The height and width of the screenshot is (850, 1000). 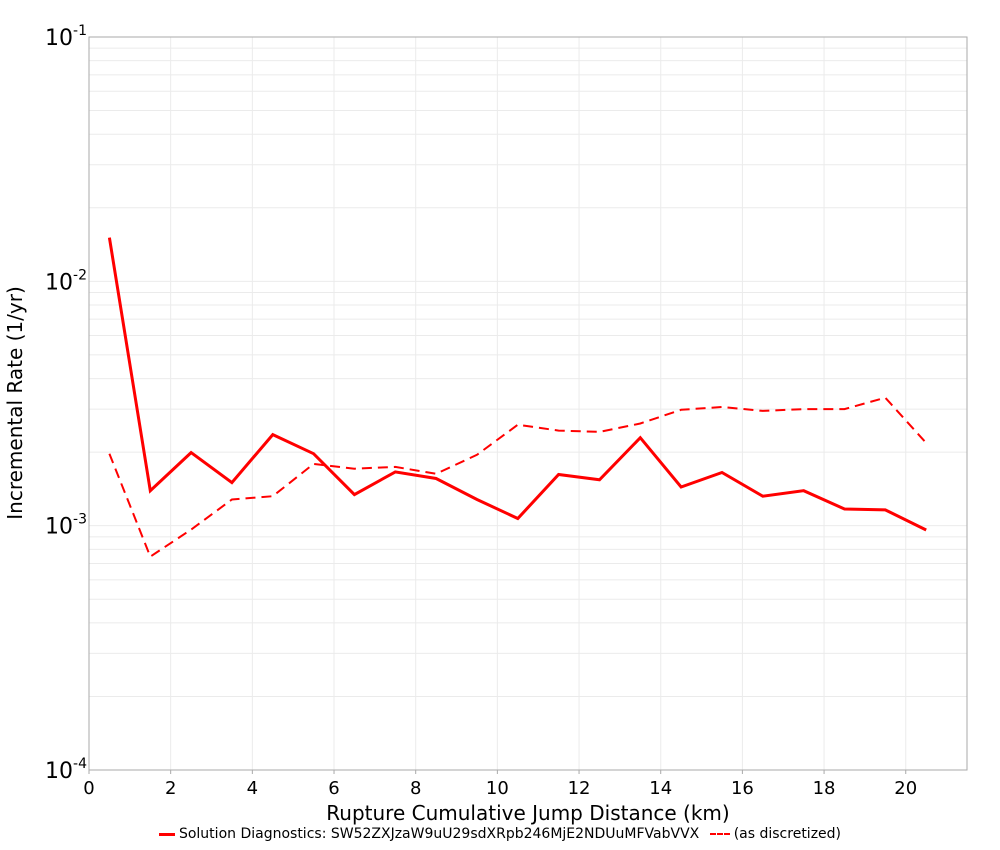 I want to click on x-axis-ticks: 0 2 4 6 8 10 12 14 16 18 20, so click(x=500, y=784).